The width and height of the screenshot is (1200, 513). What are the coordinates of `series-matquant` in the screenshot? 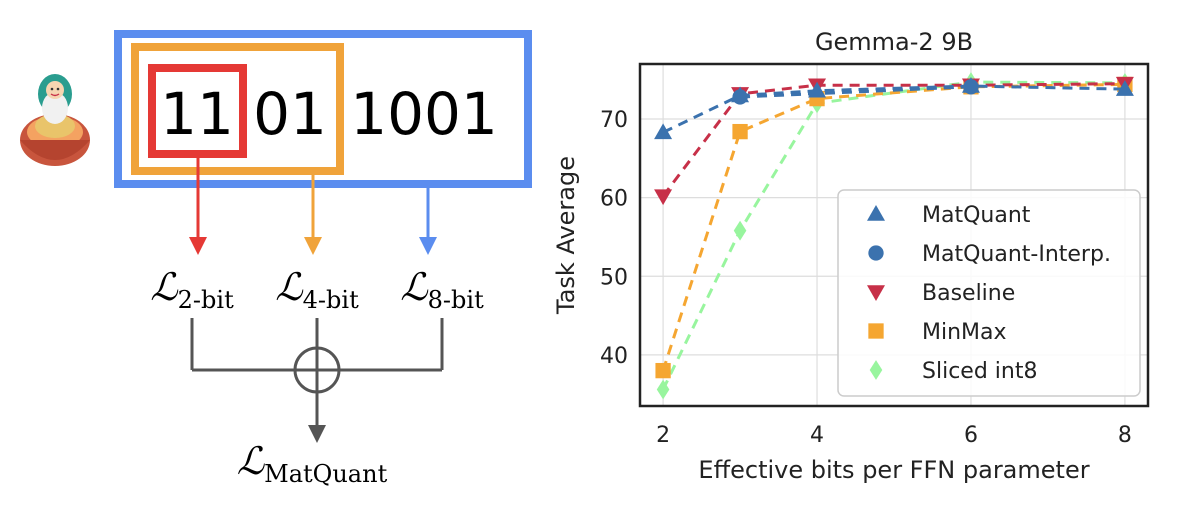 It's located at (894, 108).